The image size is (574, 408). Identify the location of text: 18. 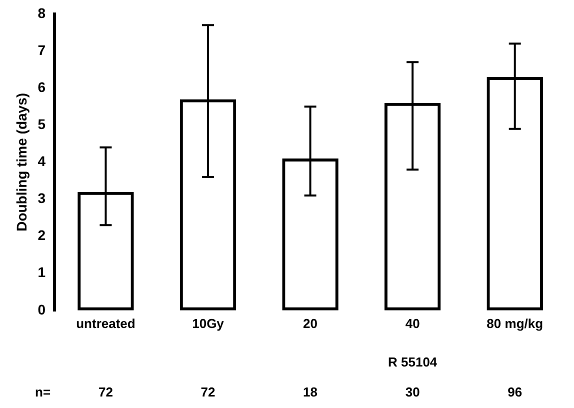
(310, 392).